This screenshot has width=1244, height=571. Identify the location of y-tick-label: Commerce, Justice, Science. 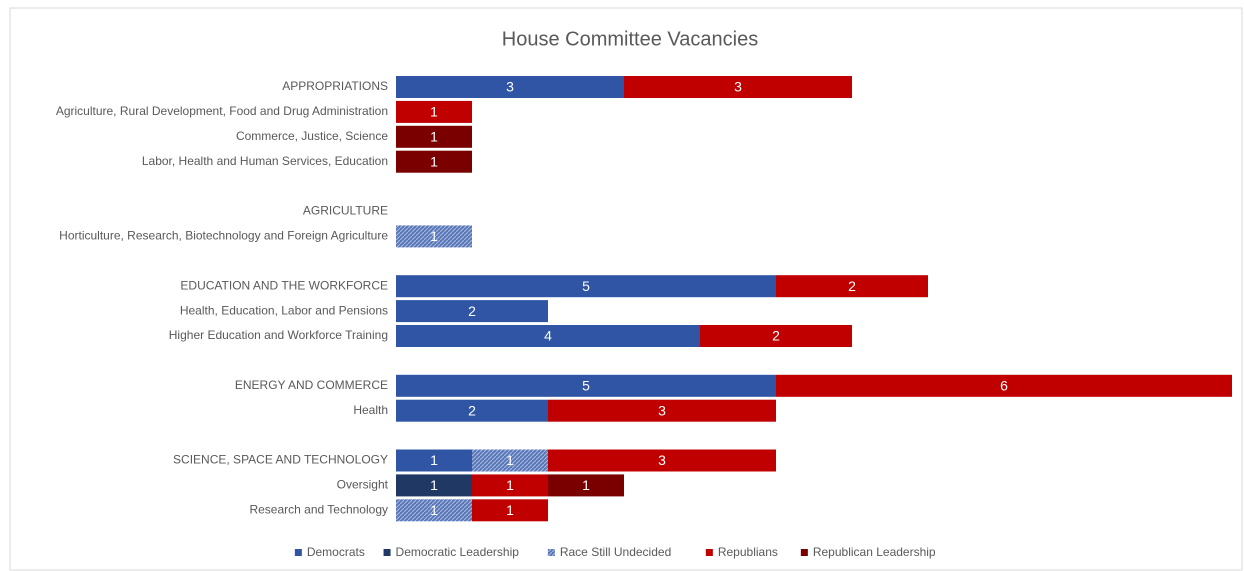
(312, 136).